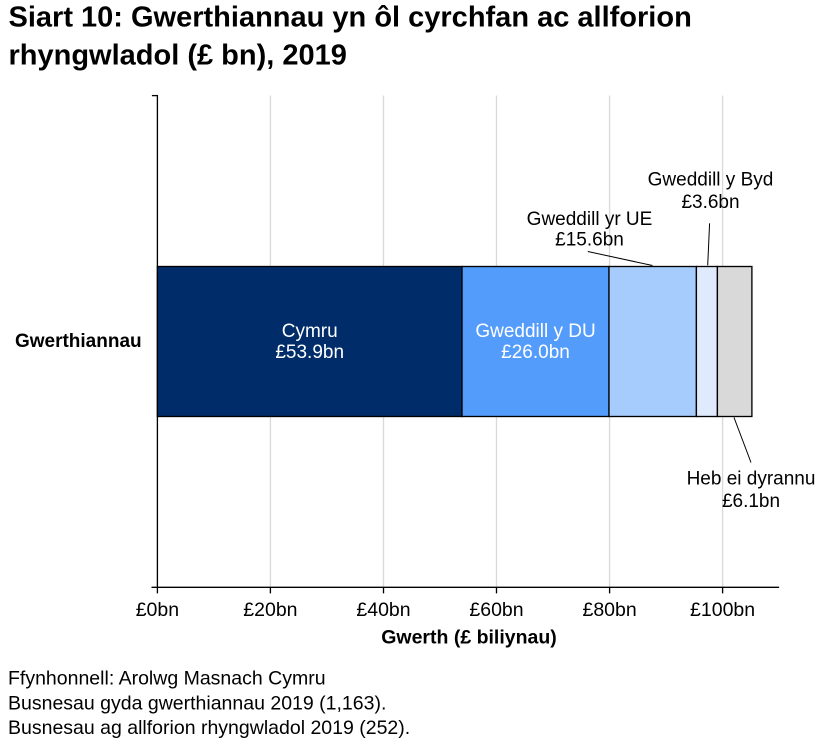  What do you see at coordinates (157, 610) in the screenshot?
I see `svg-text: £0bn` at bounding box center [157, 610].